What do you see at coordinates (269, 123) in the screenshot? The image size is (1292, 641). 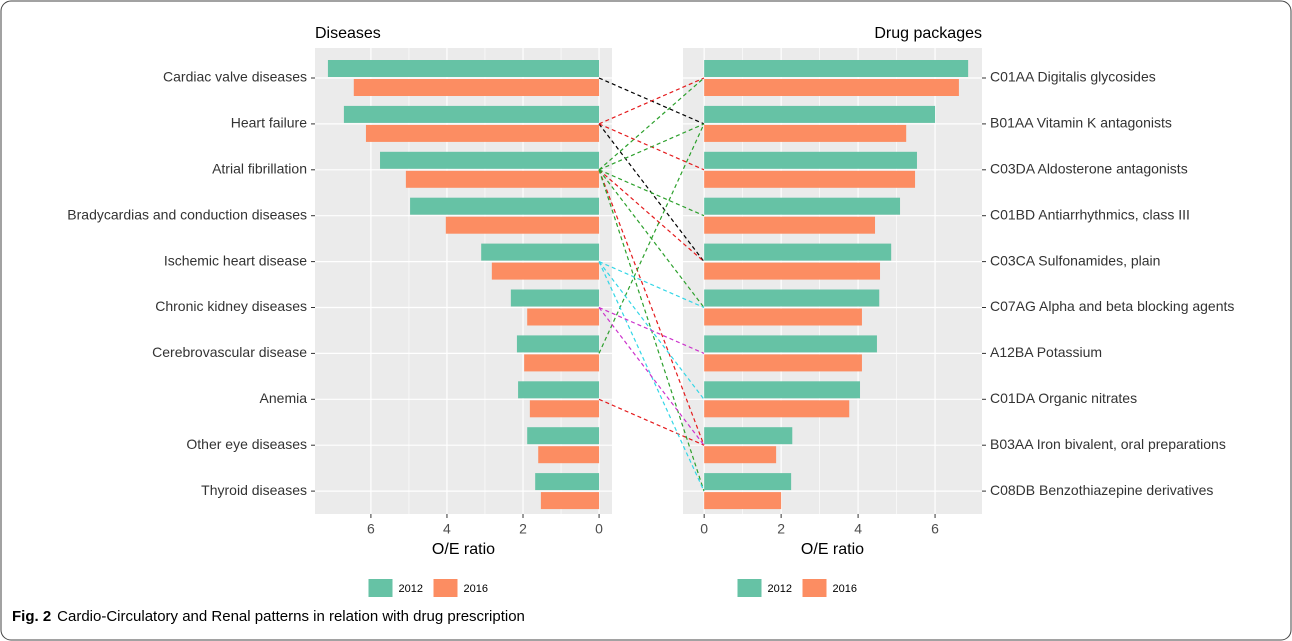 I see `category-label: Heart failure` at bounding box center [269, 123].